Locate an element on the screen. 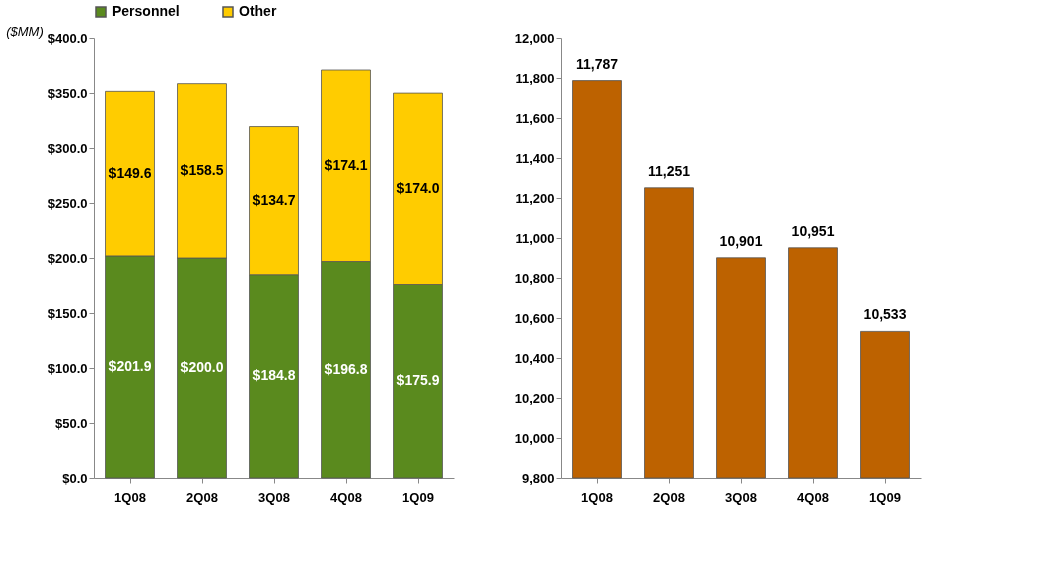 Image resolution: width=1047 pixels, height=576 pixels. y-tick-label: 11,200 is located at coordinates (535, 198).